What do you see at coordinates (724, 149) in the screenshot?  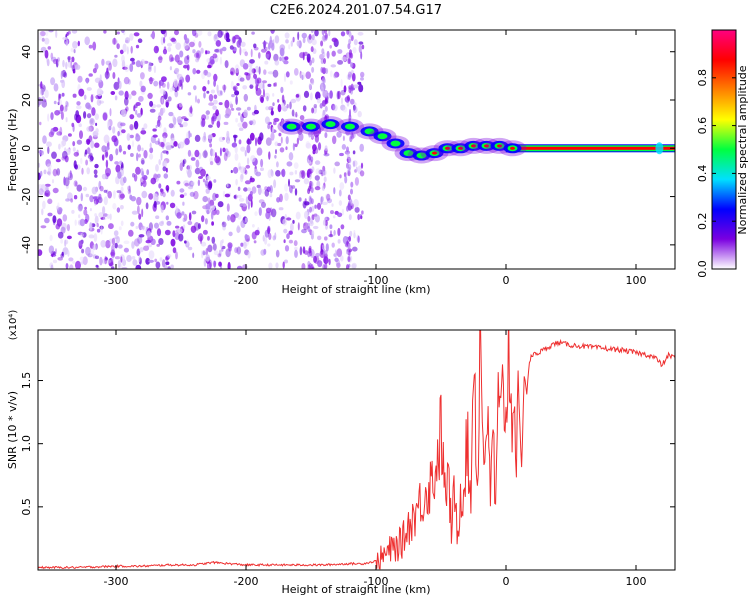 I see `colorbar-gradient` at bounding box center [724, 149].